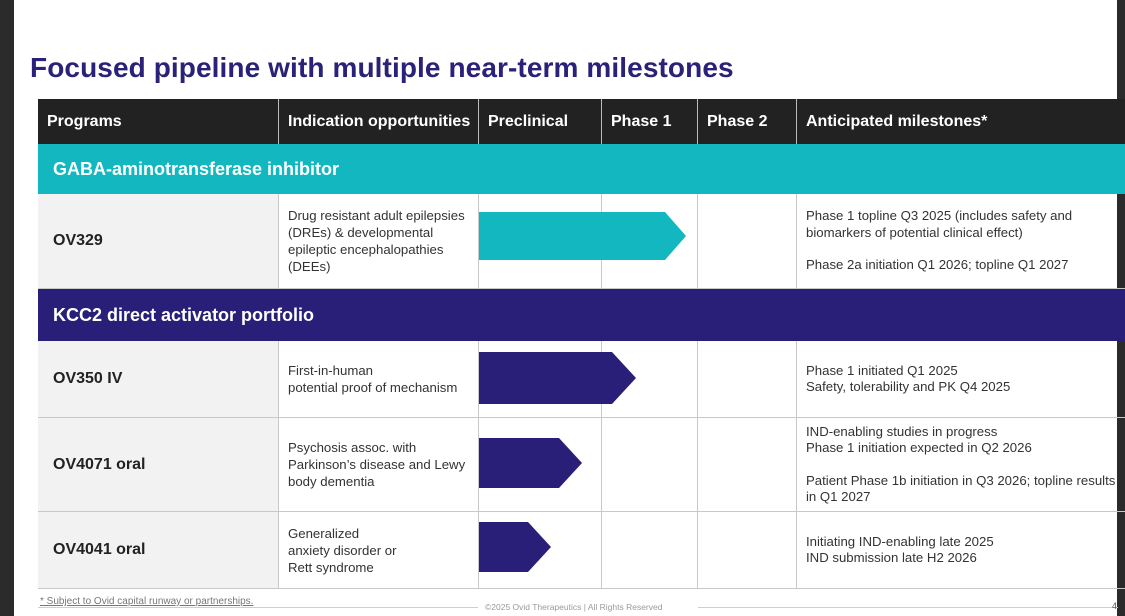 The image size is (1125, 616). What do you see at coordinates (581, 315) in the screenshot?
I see `section-band-kcc2: KCC2 direct activator portfolio` at bounding box center [581, 315].